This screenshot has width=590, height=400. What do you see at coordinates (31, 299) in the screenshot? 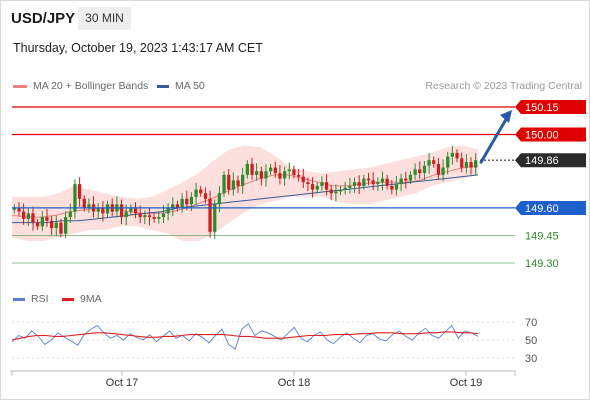
I see `legend-rsi: RSI` at bounding box center [31, 299].